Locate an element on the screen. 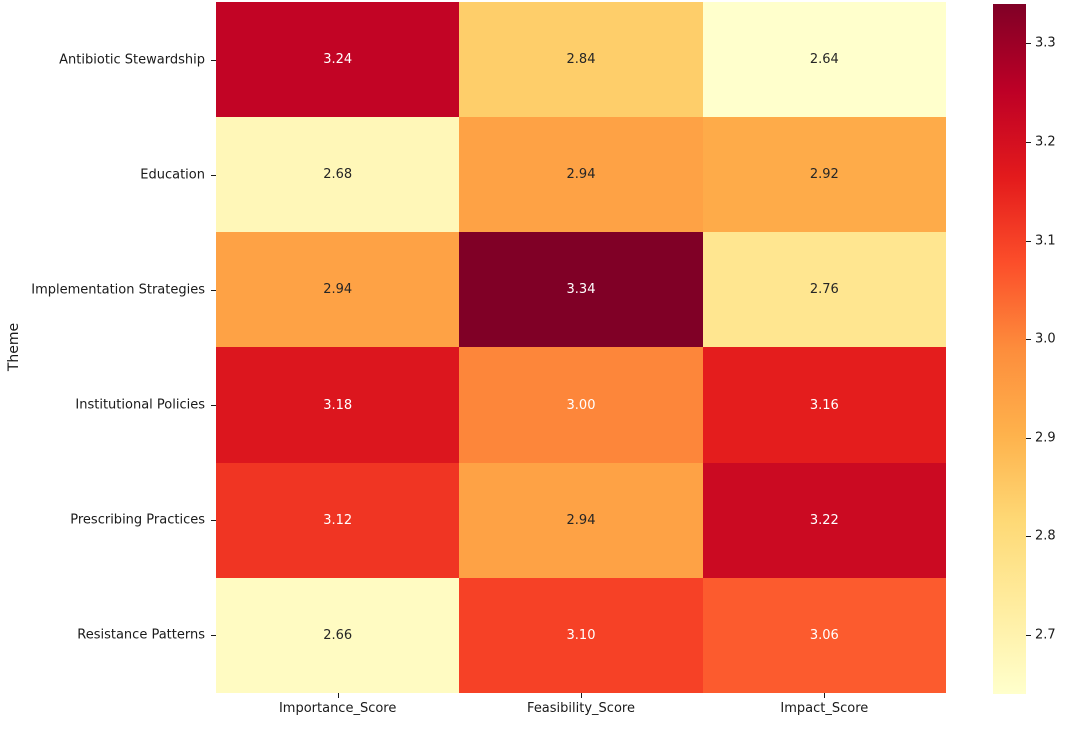 This screenshot has height=731, width=1070. cell-value-label: 3.12 is located at coordinates (338, 520).